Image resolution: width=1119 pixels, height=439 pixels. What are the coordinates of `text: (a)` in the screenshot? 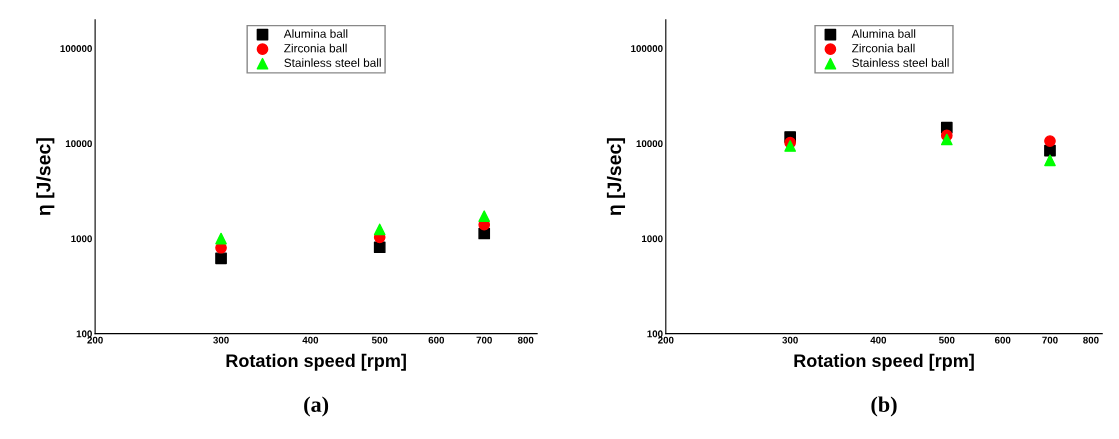 It's located at (316, 406).